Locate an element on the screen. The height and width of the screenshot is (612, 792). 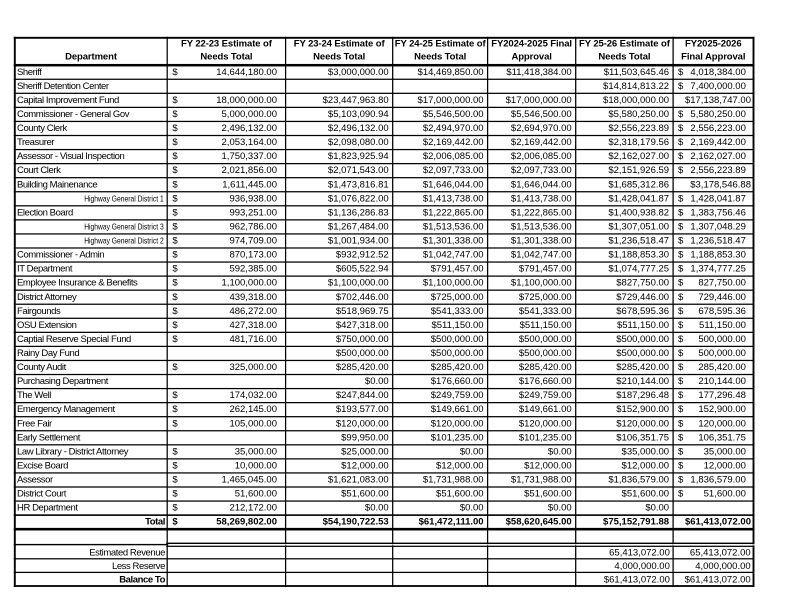
svg-text: 10,000.00 is located at coordinates (256, 465).